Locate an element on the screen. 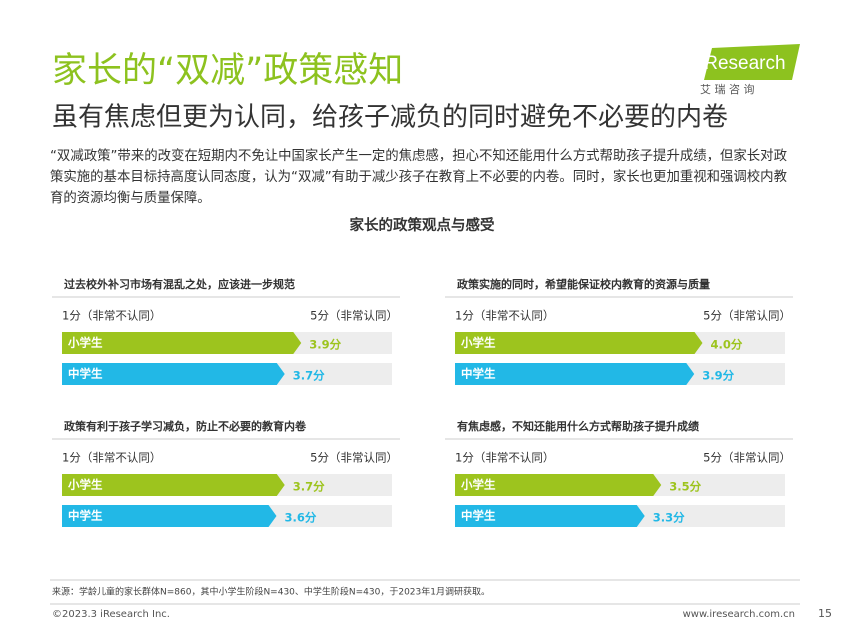 The image size is (844, 631). page-number: 15 is located at coordinates (825, 613).